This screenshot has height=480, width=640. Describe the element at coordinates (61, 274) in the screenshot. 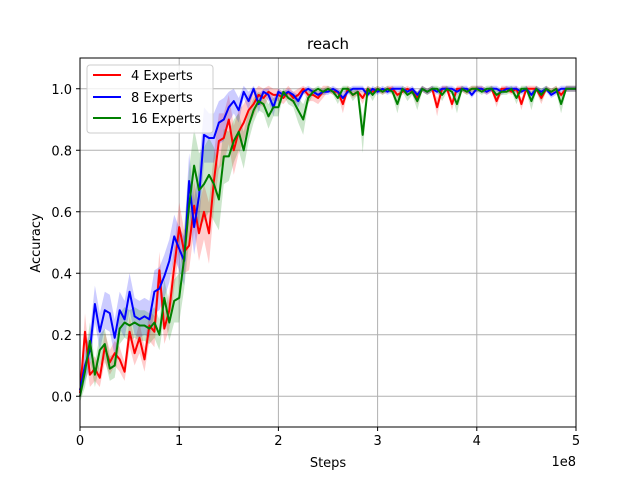

I see `y-tick-label: 0.4` at that location.